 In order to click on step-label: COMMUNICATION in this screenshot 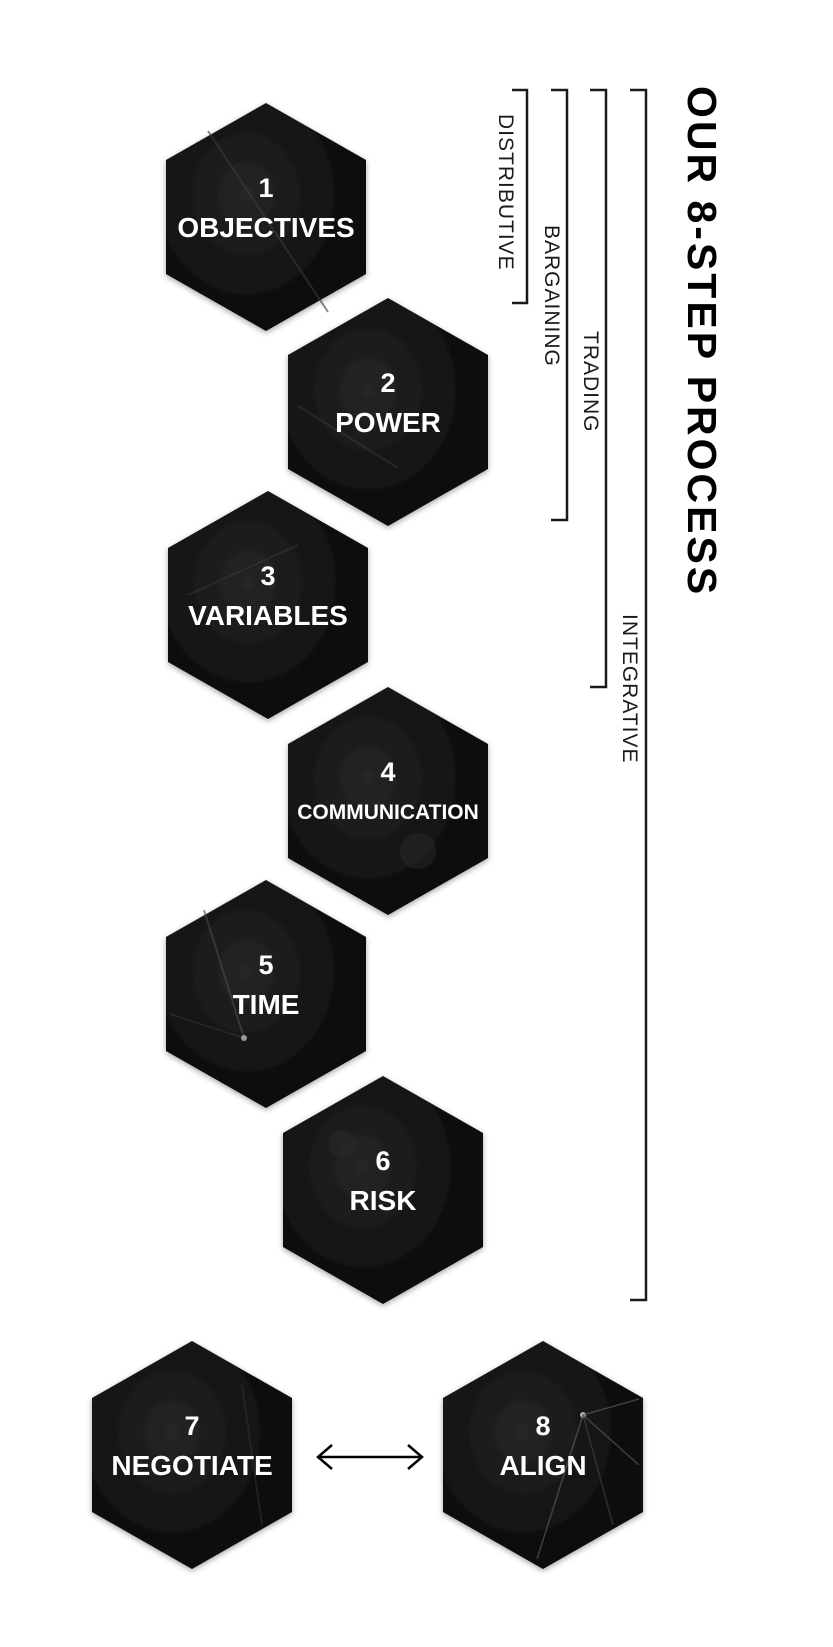, I will do `click(388, 812)`.